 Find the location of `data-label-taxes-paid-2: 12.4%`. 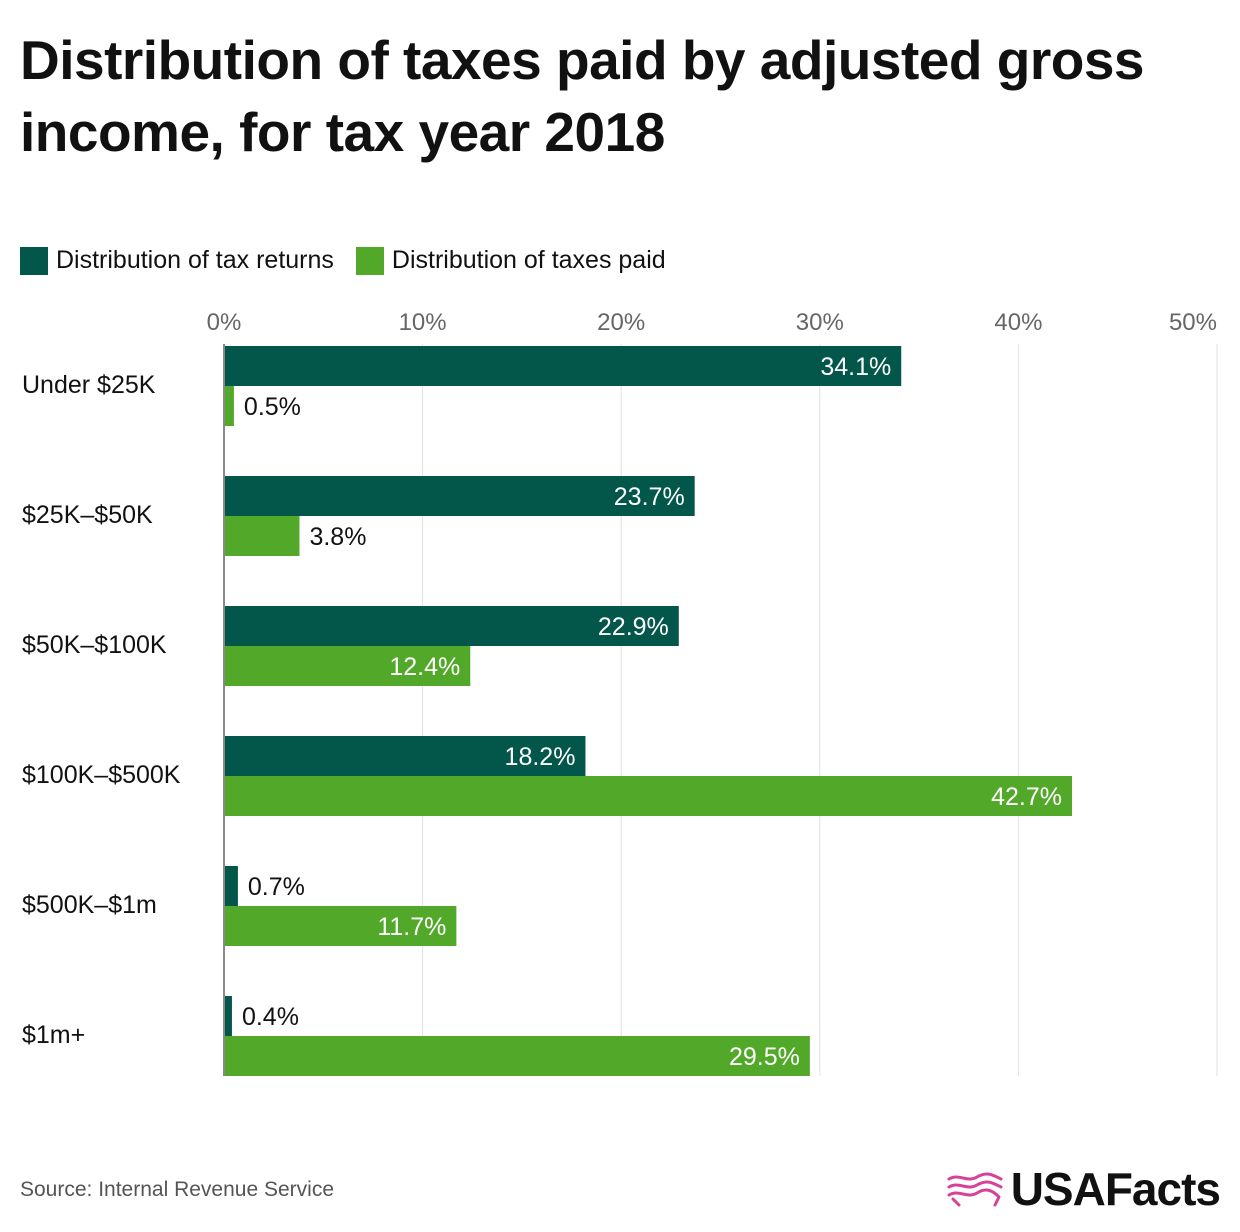

data-label-taxes-paid-2: 12.4% is located at coordinates (424, 667).